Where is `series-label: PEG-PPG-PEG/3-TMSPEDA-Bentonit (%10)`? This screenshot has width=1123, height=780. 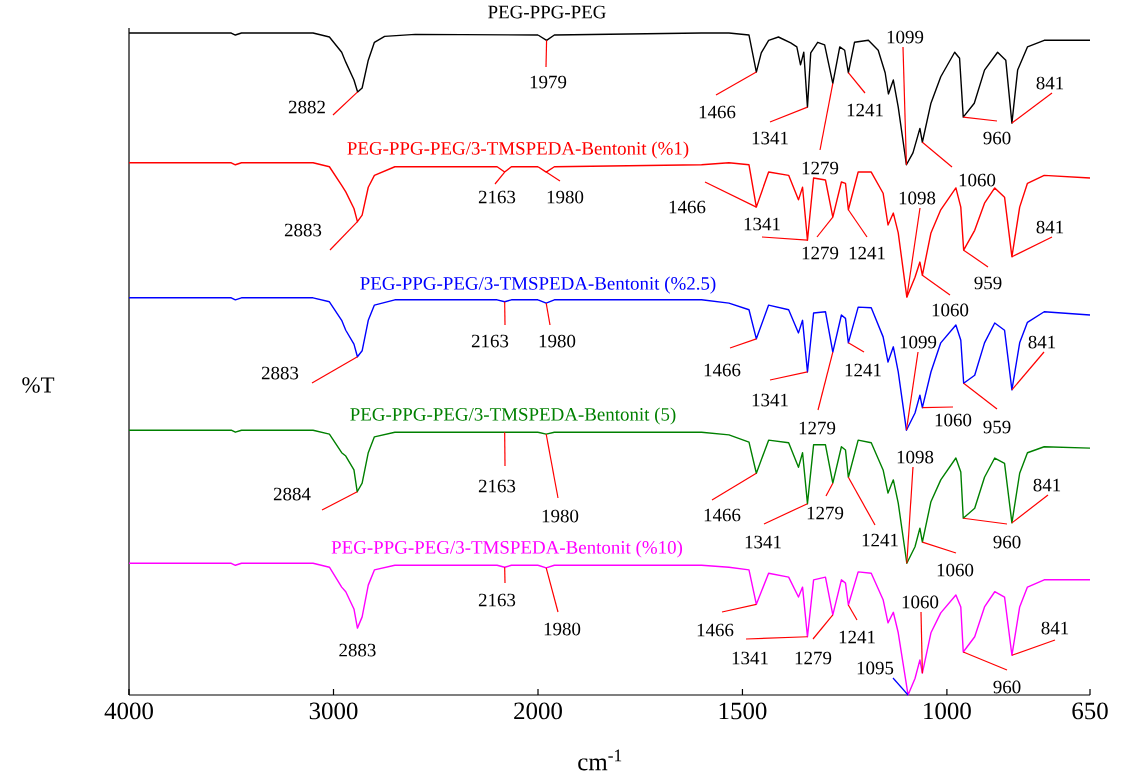 series-label: PEG-PPG-PEG/3-TMSPEDA-Bentonit (%10) is located at coordinates (507, 549).